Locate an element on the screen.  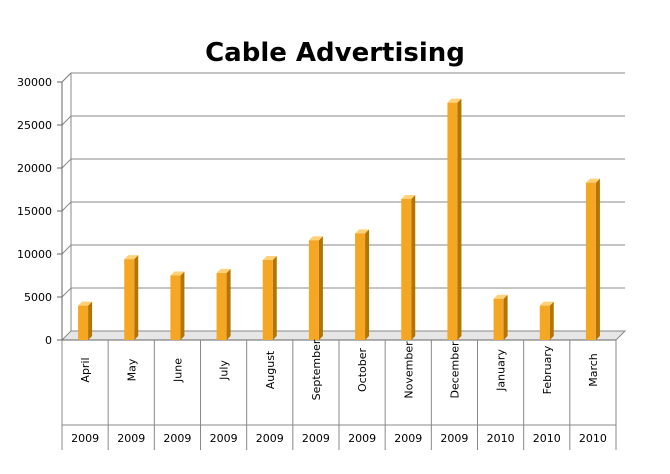
x-tick-label: December is located at coordinates (454, 370).